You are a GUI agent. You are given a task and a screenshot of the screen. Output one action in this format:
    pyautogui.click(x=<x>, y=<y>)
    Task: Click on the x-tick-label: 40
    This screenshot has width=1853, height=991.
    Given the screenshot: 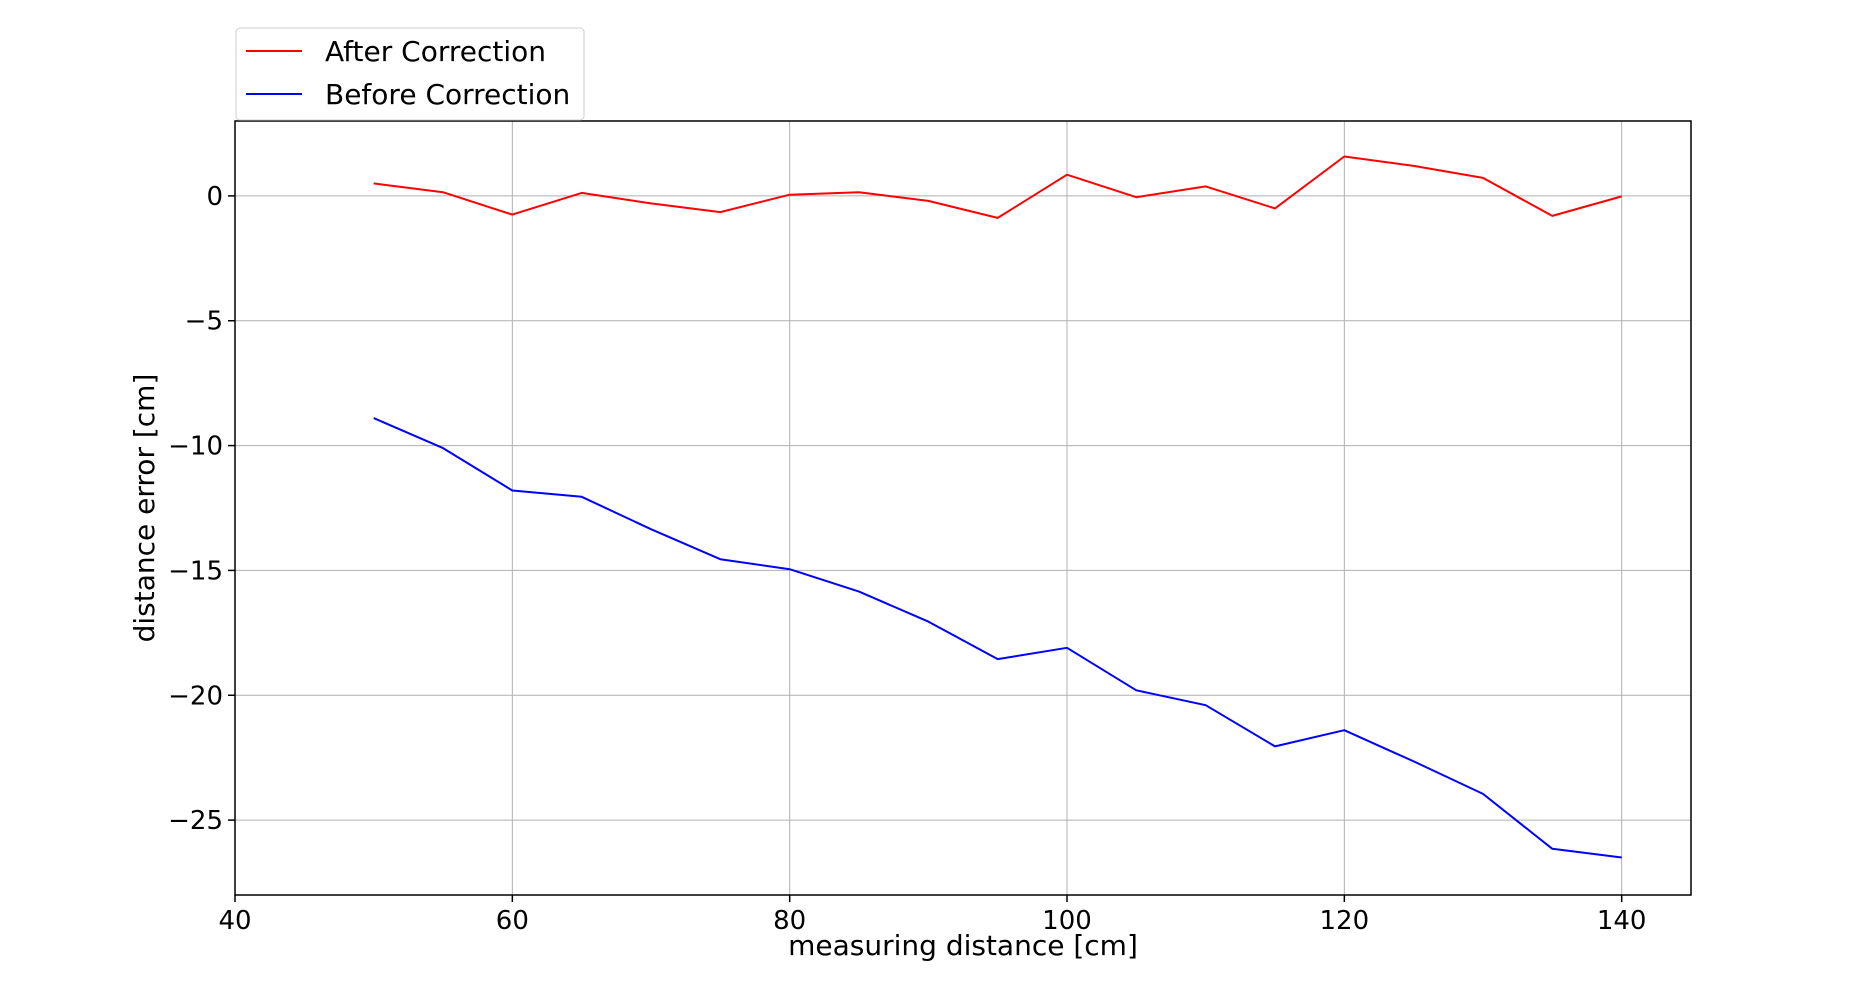 What is the action you would take?
    pyautogui.click(x=234, y=921)
    